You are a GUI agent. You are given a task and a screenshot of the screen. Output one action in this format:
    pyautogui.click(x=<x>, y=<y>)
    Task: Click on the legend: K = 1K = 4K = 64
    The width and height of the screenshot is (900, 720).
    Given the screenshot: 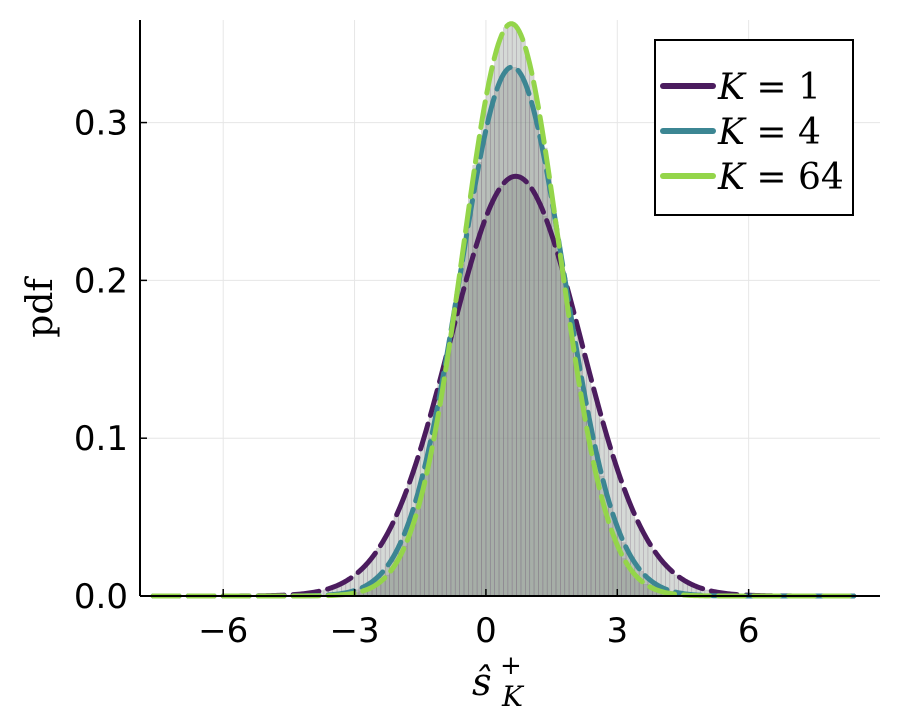 What is the action you would take?
    pyautogui.click(x=754, y=127)
    